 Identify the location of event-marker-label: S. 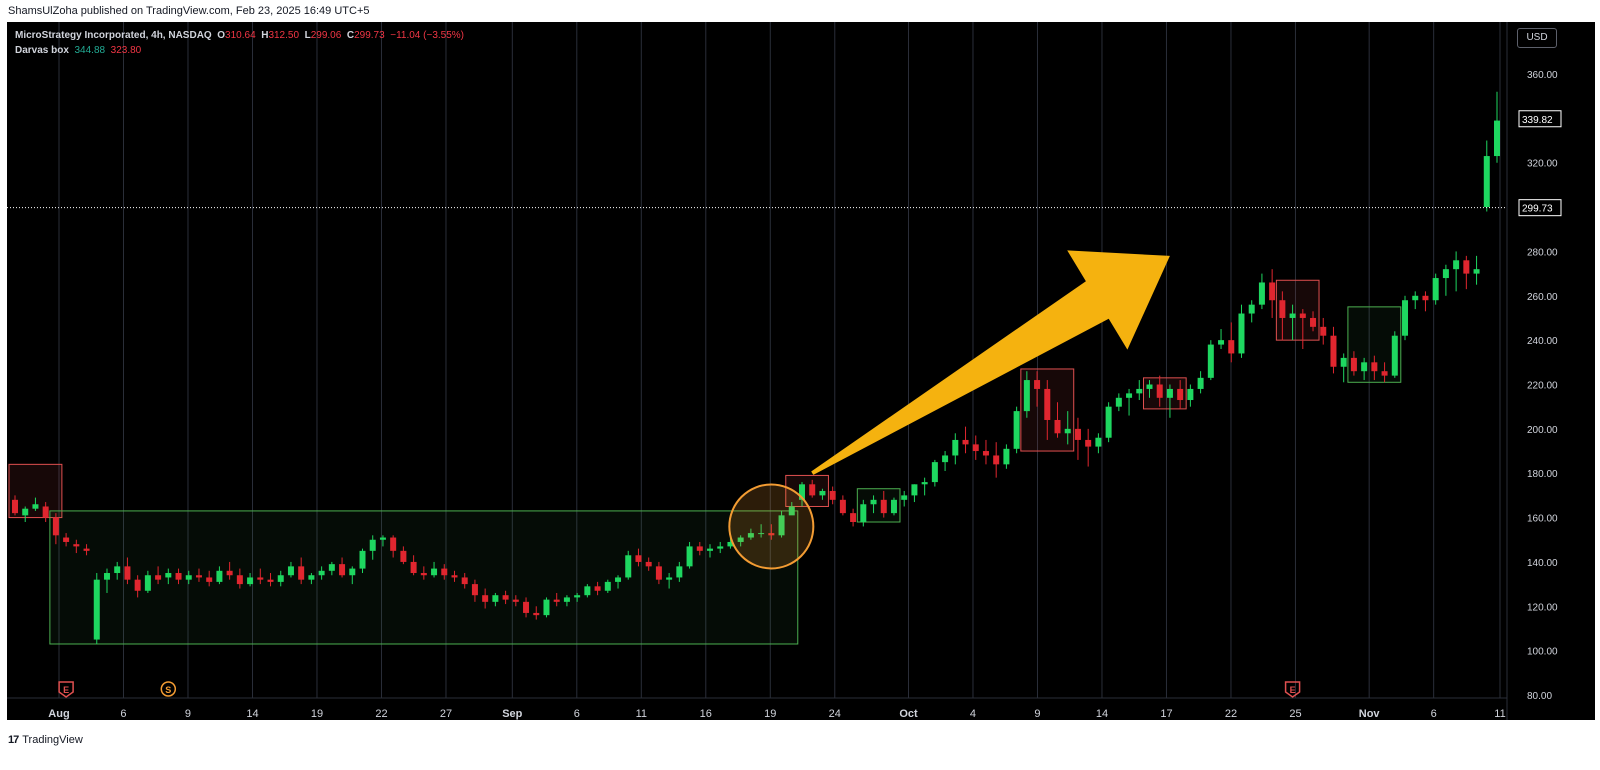
(168, 690).